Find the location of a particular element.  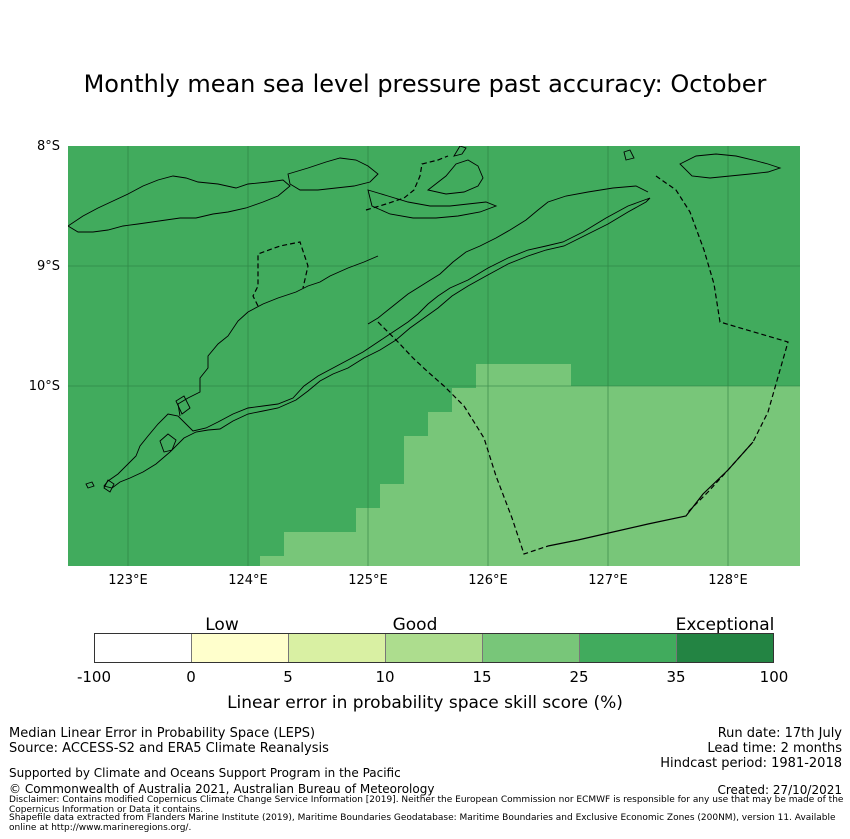

flores-coastline is located at coordinates (179, 204).